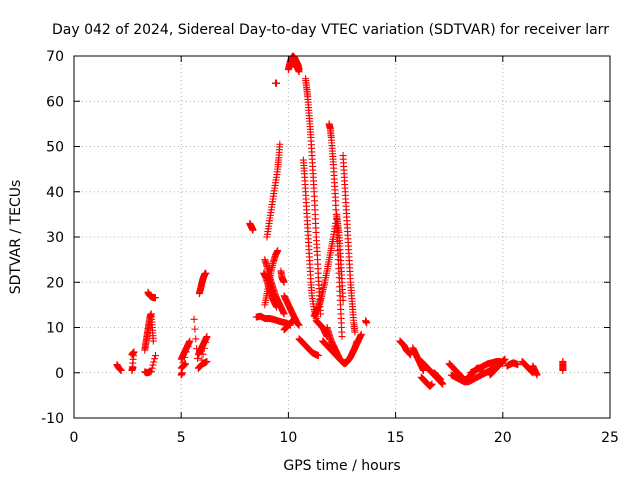  I want to click on series-arc-11.6, so click(325, 269).